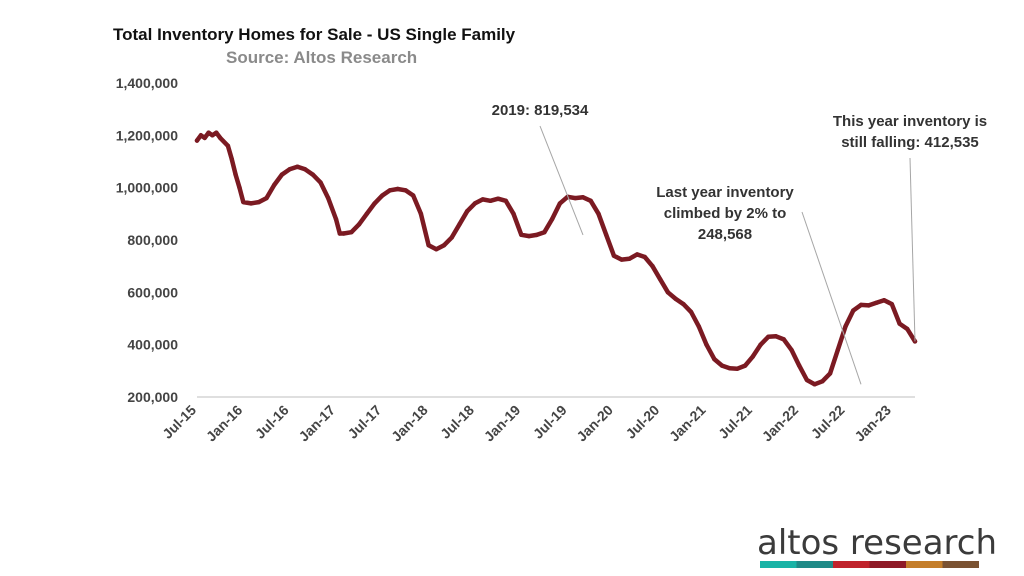 The image size is (1024, 576). What do you see at coordinates (725, 234) in the screenshot?
I see `annotation-text: 248,568` at bounding box center [725, 234].